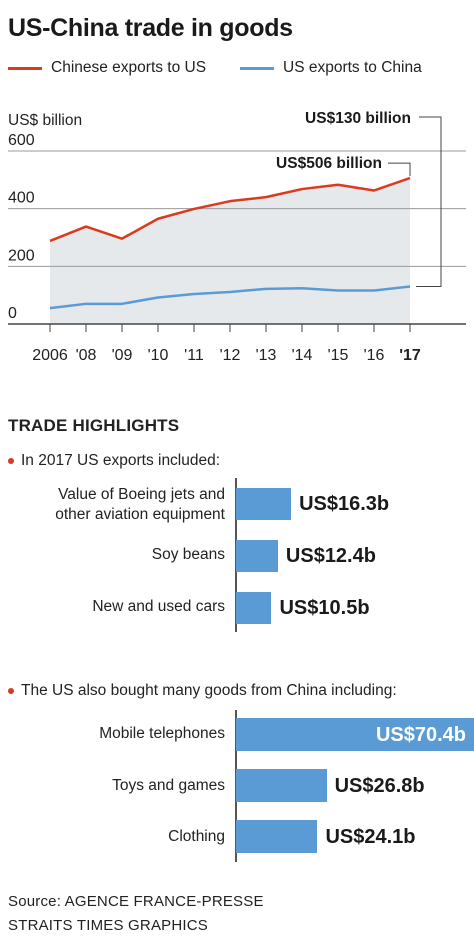  Describe the element at coordinates (370, 837) in the screenshot. I see `bar-value-clothing: US$24.1b` at that location.